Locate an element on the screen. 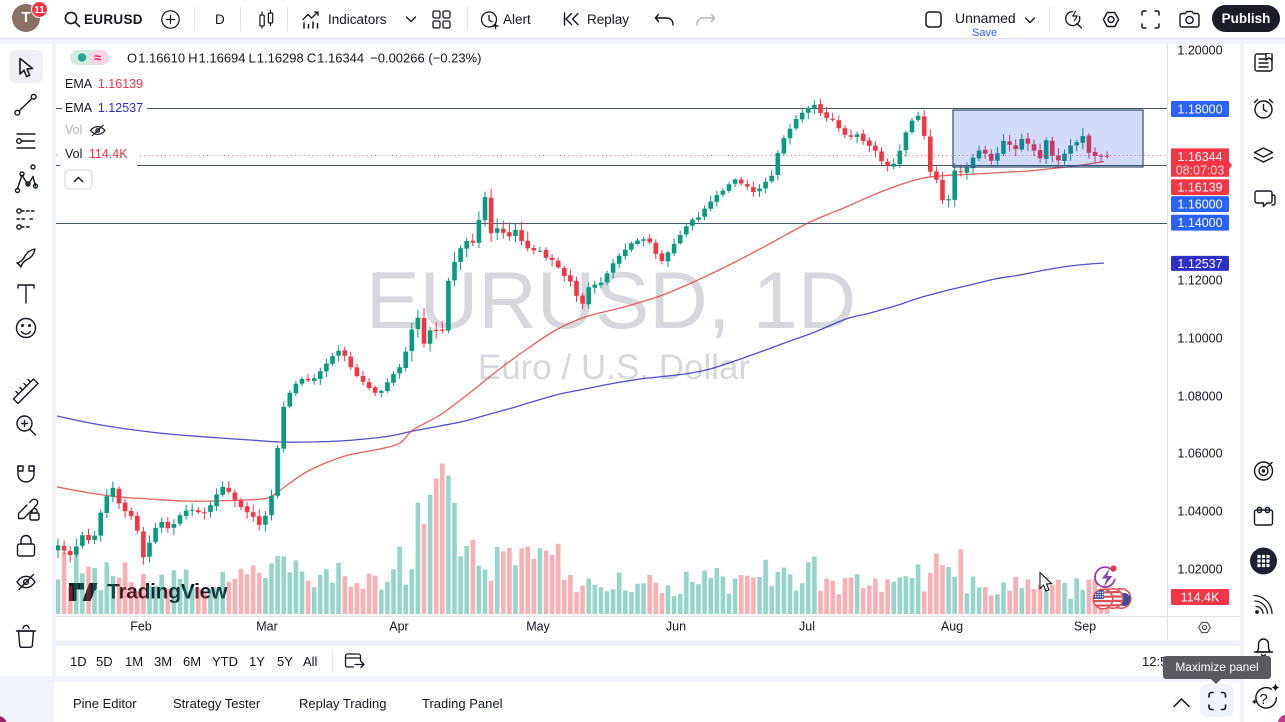  svg-text: May is located at coordinates (538, 627).